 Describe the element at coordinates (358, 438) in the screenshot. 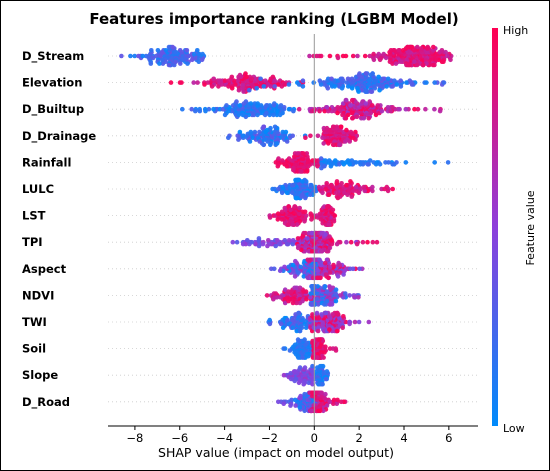

I see `x-tick-label: 2` at that location.